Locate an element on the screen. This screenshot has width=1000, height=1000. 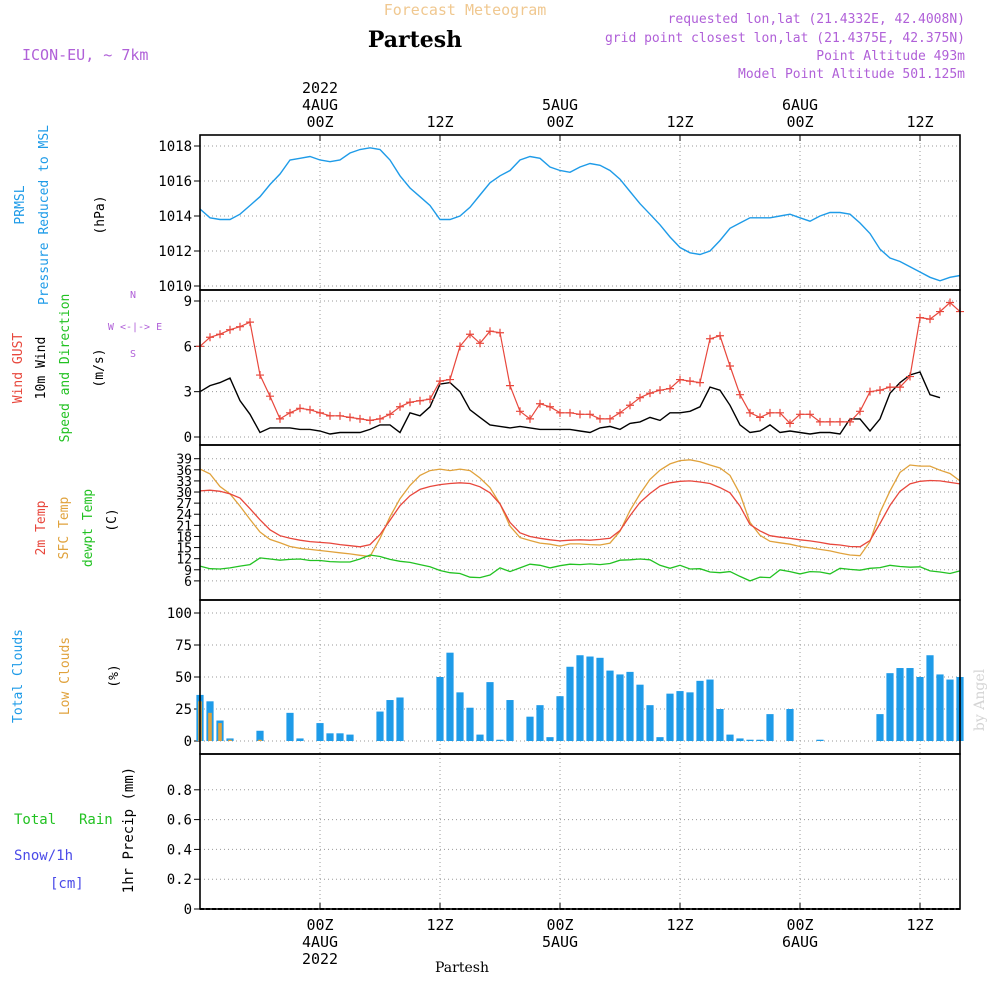
top-time-label: 4AUG is located at coordinates (320, 105).